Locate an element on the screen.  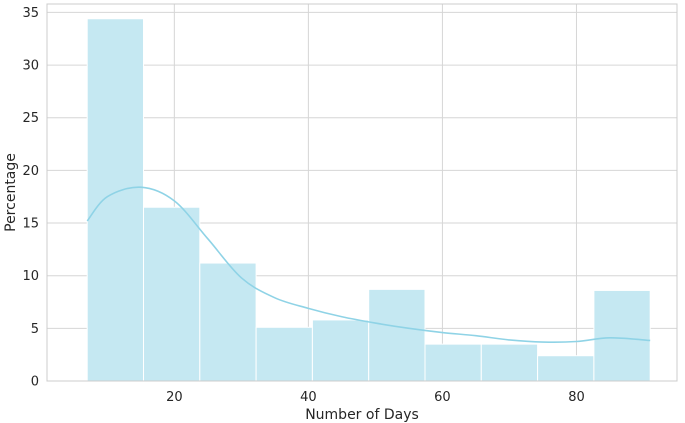
x-tick-label: 40 is located at coordinates (308, 397).